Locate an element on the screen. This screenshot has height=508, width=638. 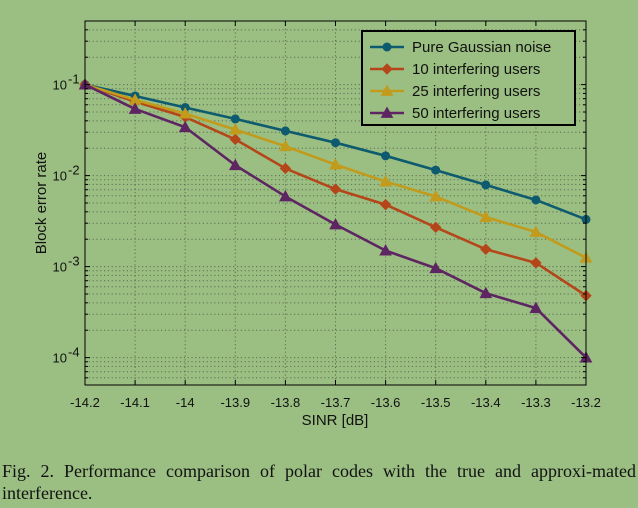
y-tick-exponent: -3 is located at coordinates (74, 261).